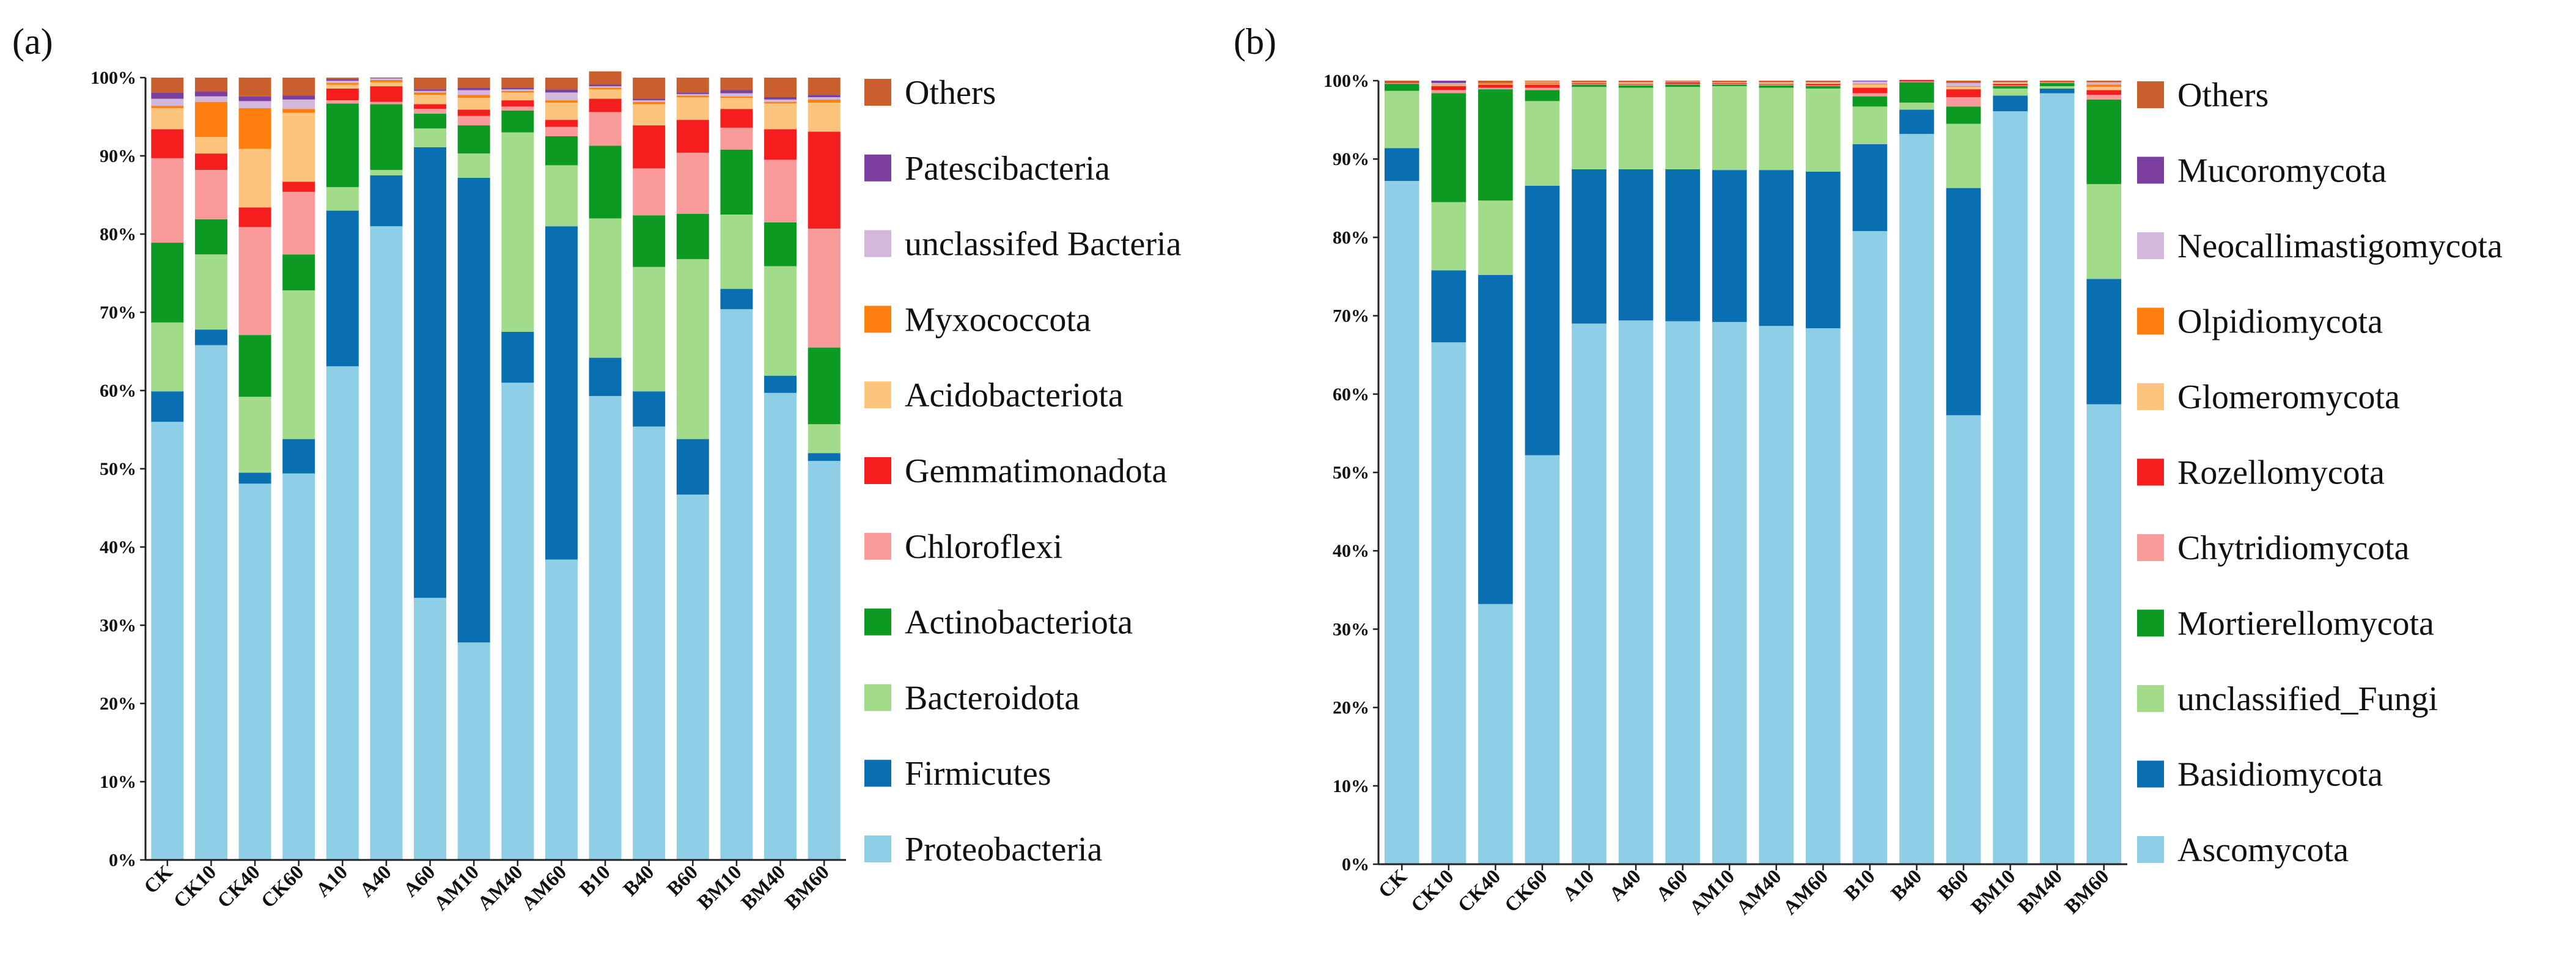 The width and height of the screenshot is (2576, 962). What do you see at coordinates (473, 112) in the screenshot?
I see `bar-segment-a-AM10-gemmatimonadota` at bounding box center [473, 112].